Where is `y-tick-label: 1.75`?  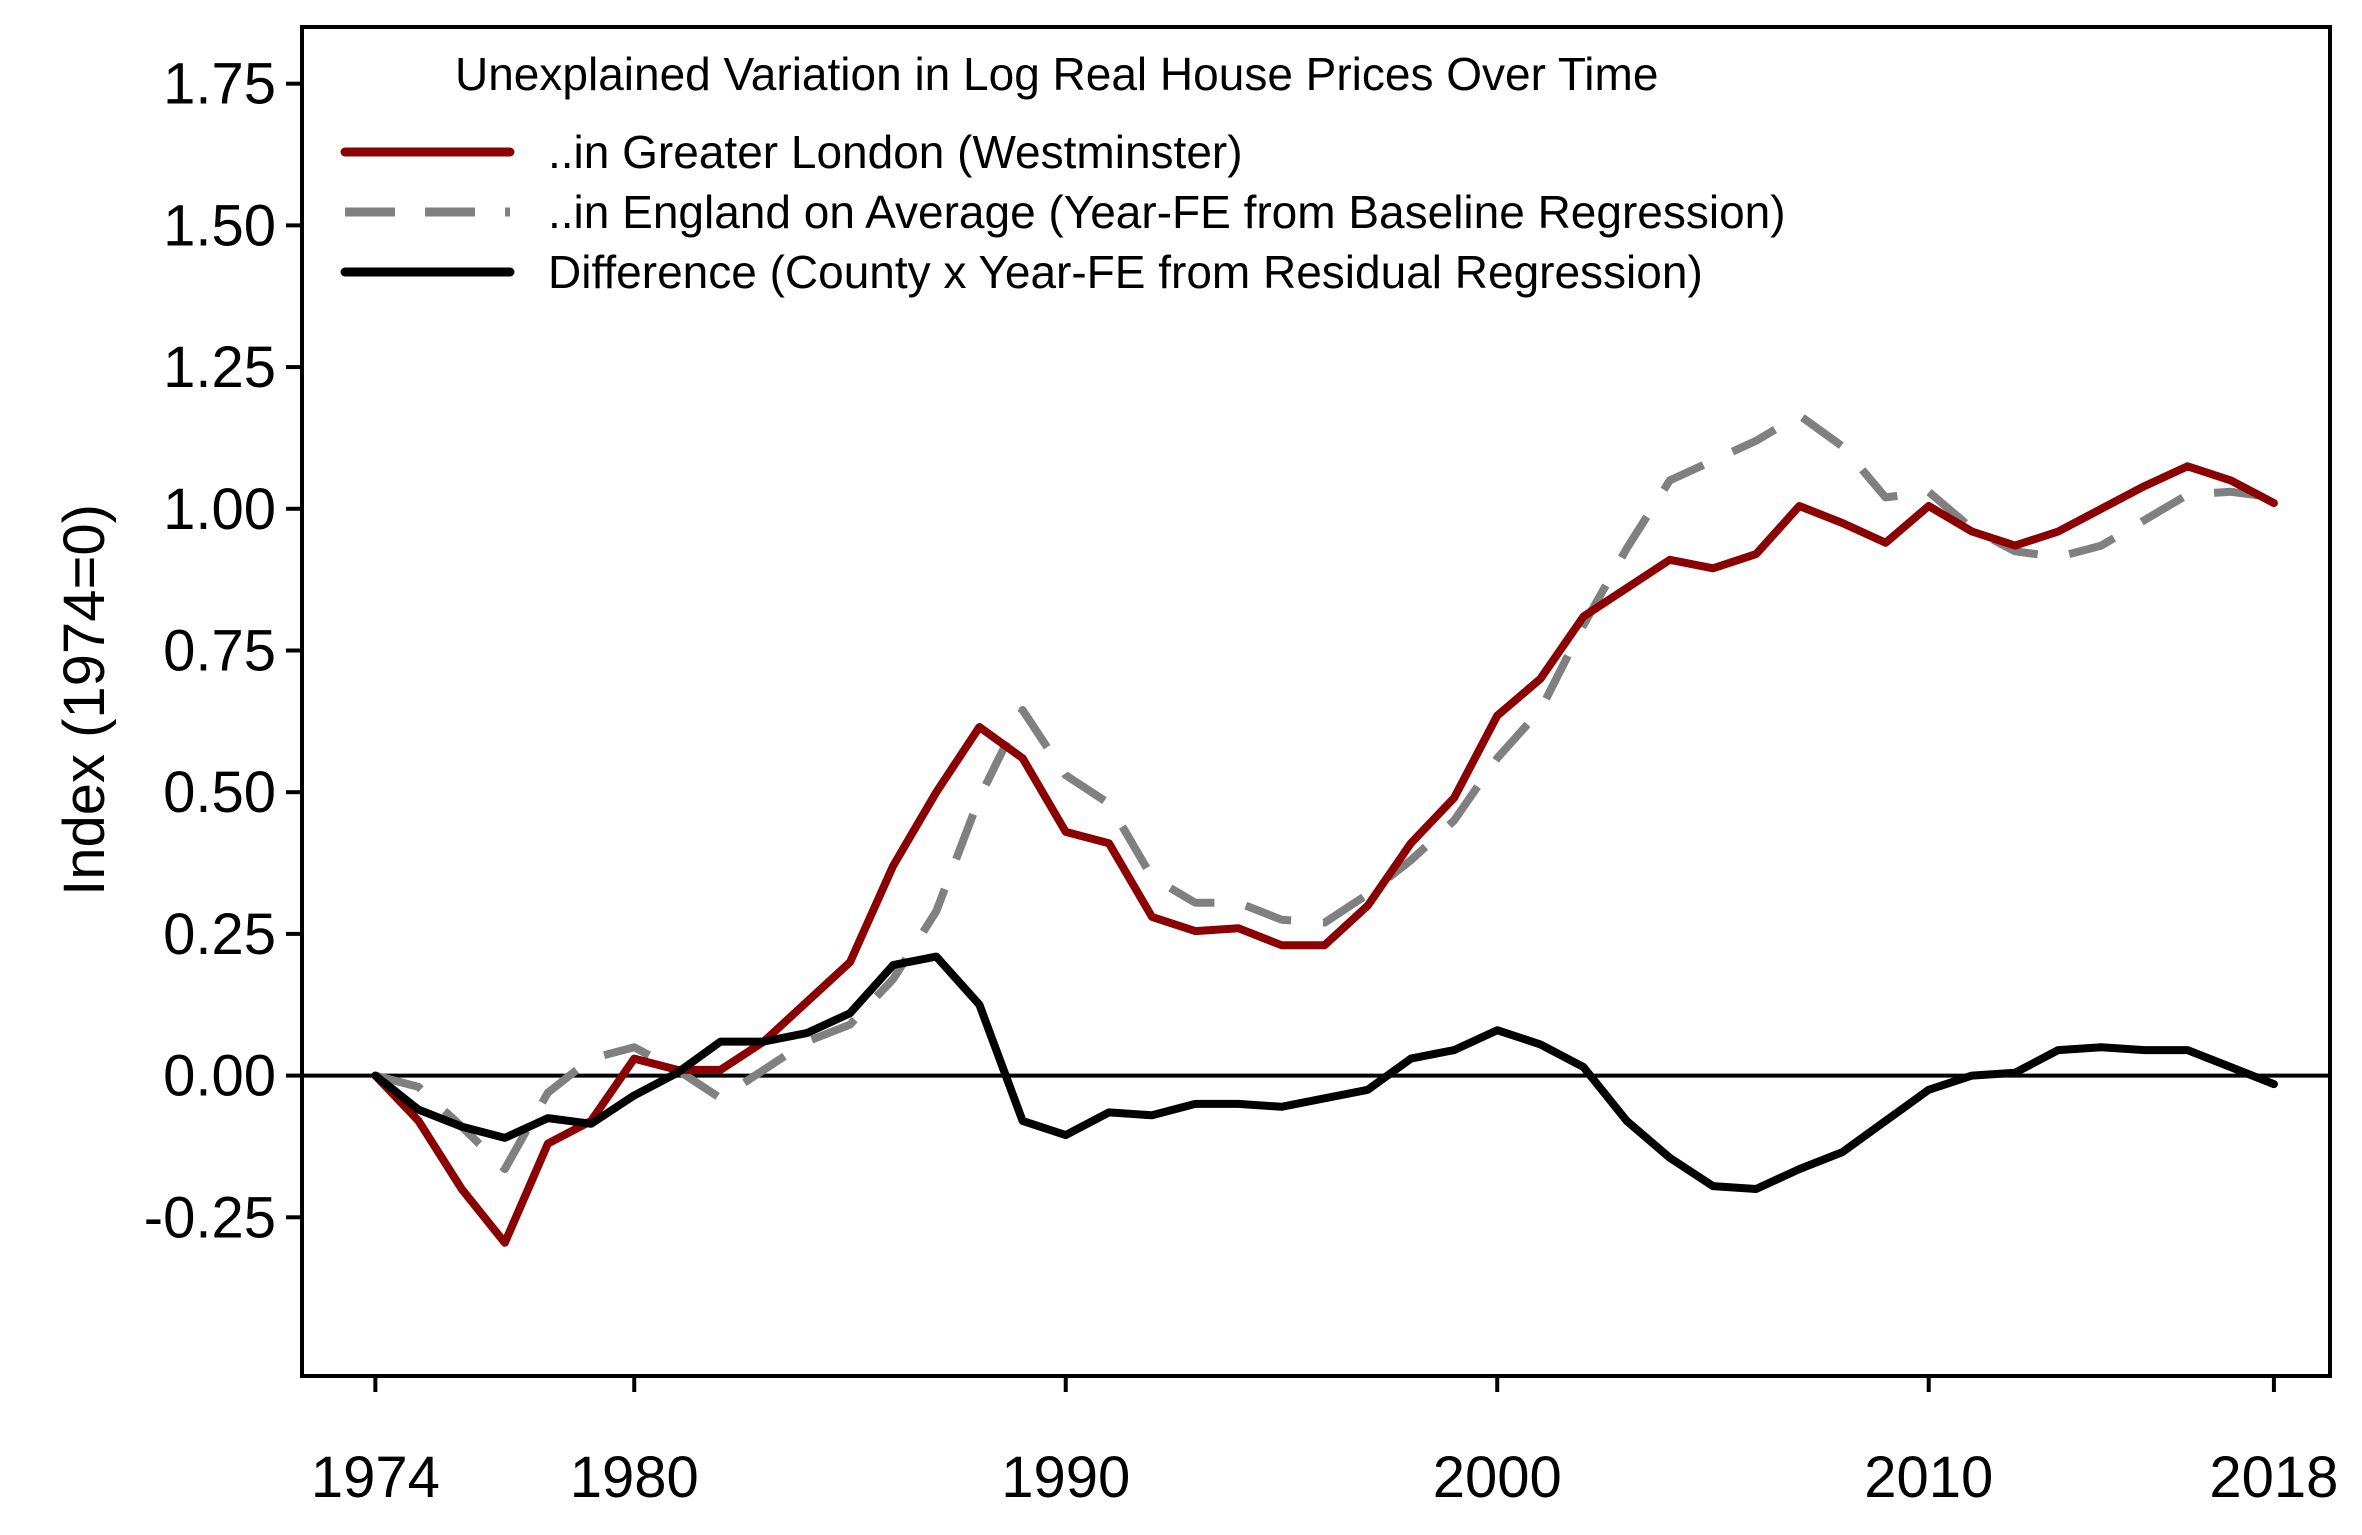 y-tick-label: 1.75 is located at coordinates (219, 84).